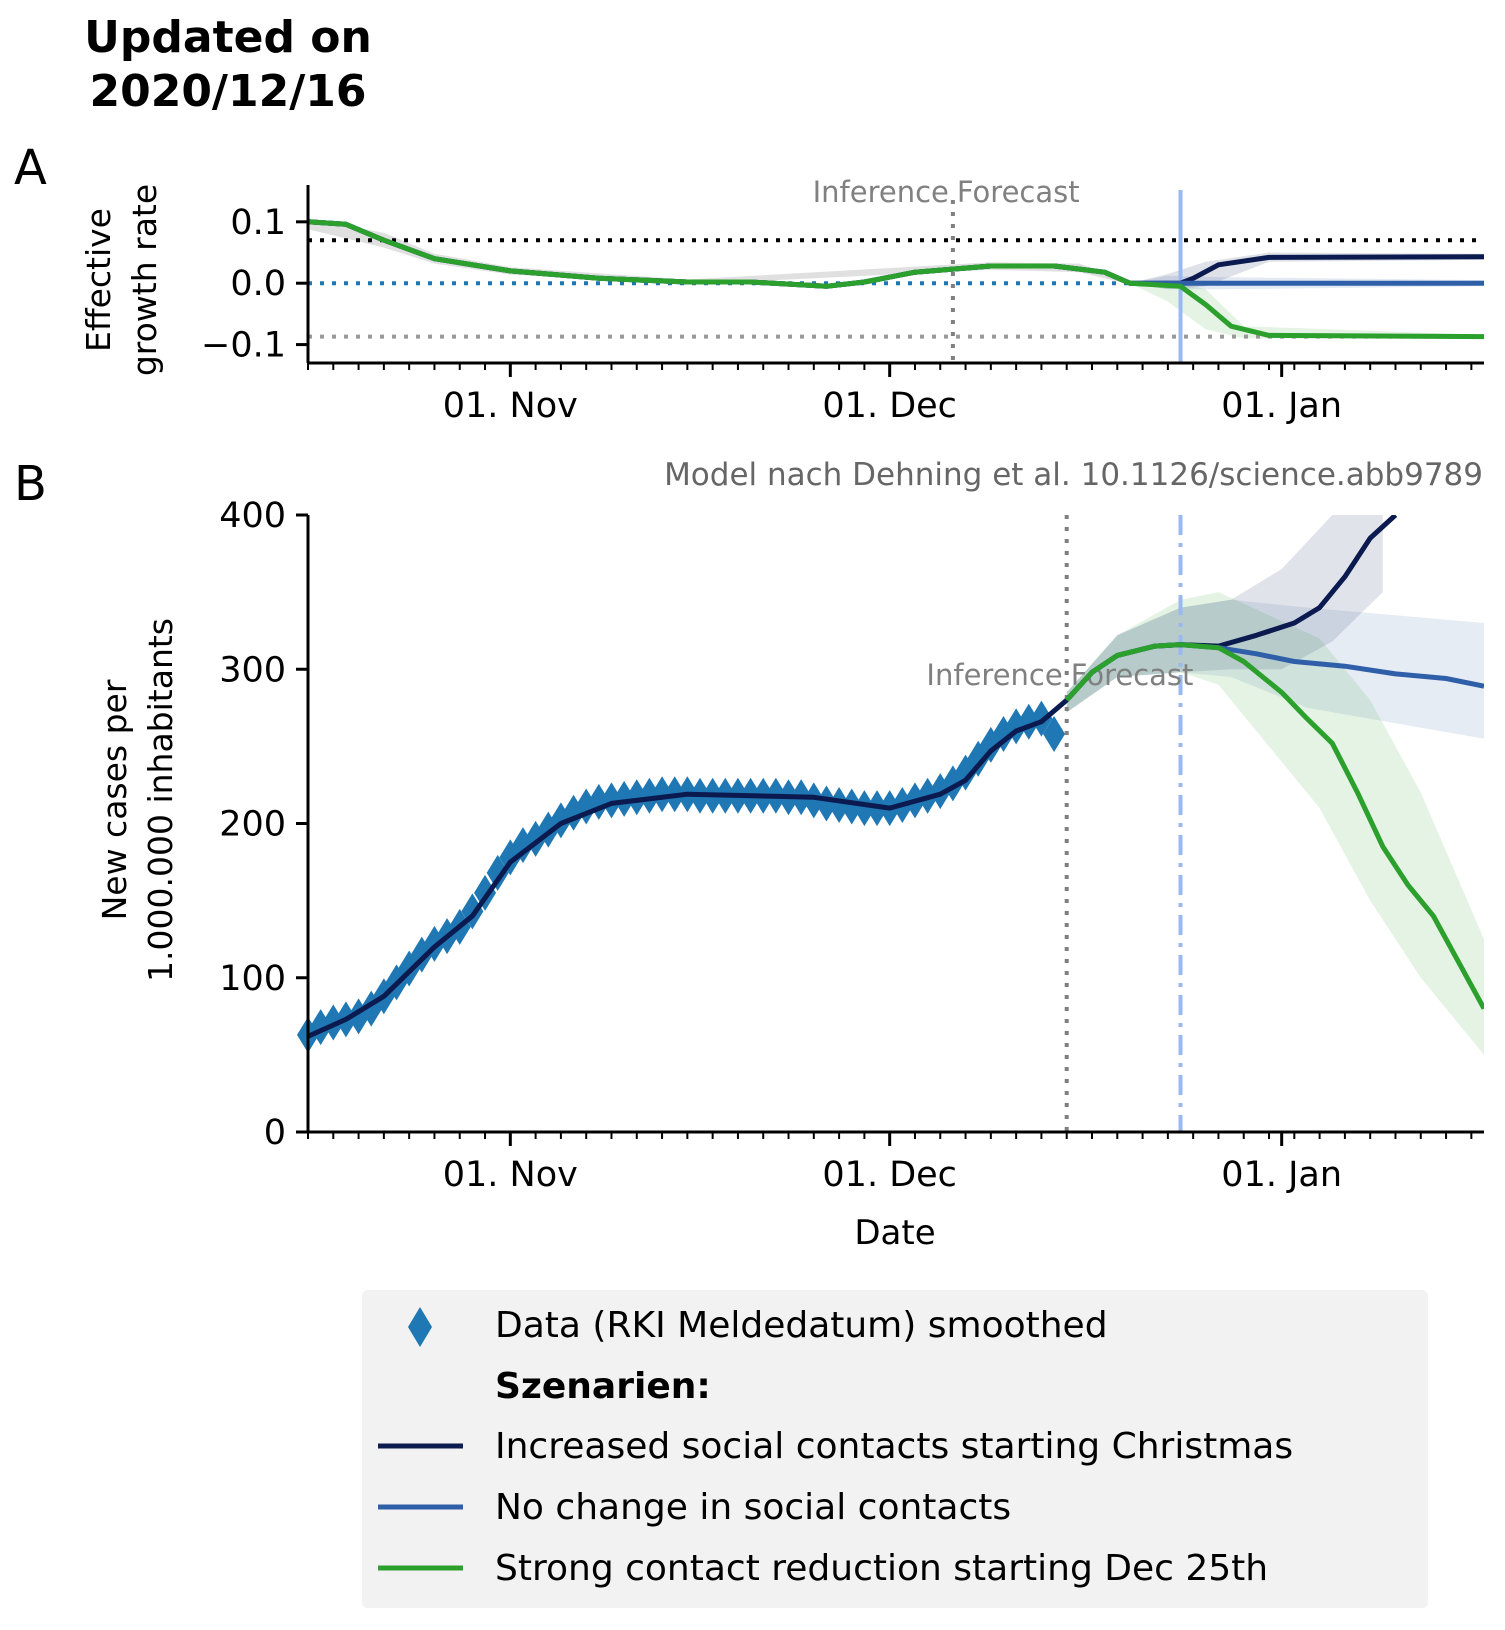 This screenshot has width=1505, height=1630. What do you see at coordinates (252, 670) in the screenshot?
I see `panel-b-y-tick-label: 300` at bounding box center [252, 670].